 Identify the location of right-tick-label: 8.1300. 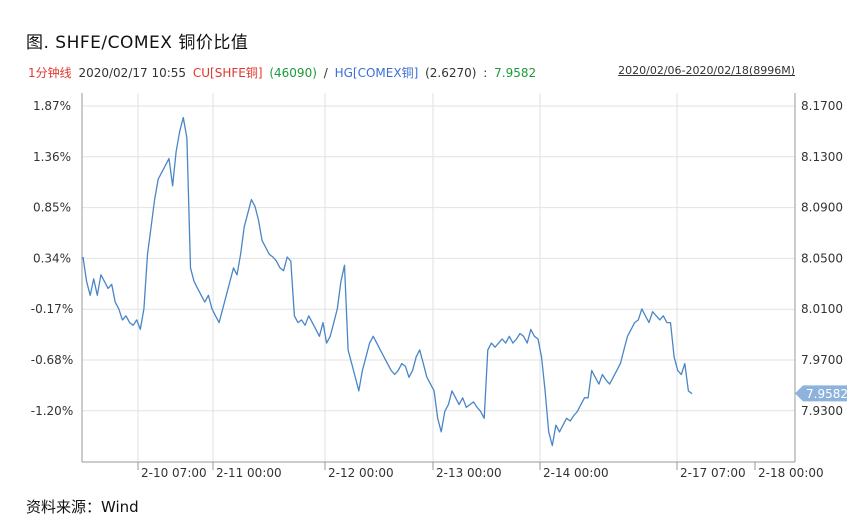
(822, 157).